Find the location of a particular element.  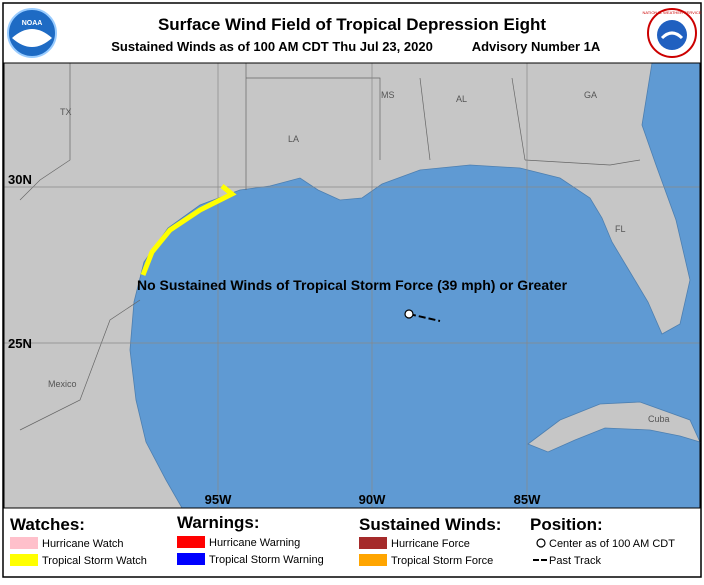

legend-item: Tropical Storm Warning is located at coordinates (266, 560).